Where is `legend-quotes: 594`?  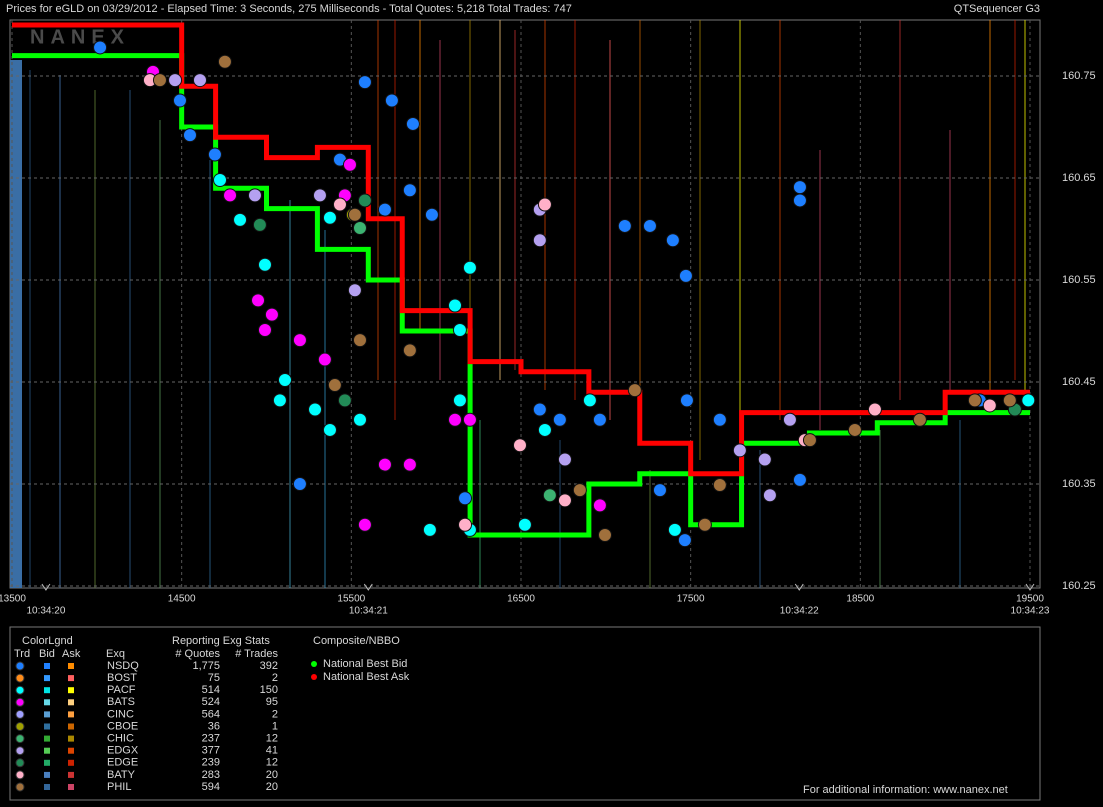 legend-quotes: 594 is located at coordinates (211, 787).